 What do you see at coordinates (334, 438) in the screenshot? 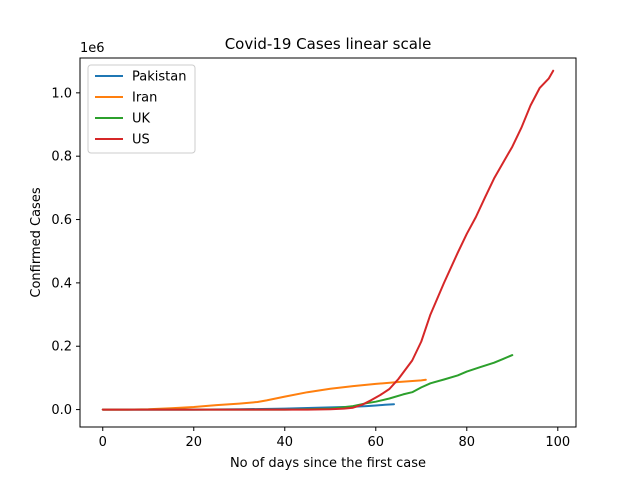
I see `x-axis: 0 20 40 60 80 100` at bounding box center [334, 438].